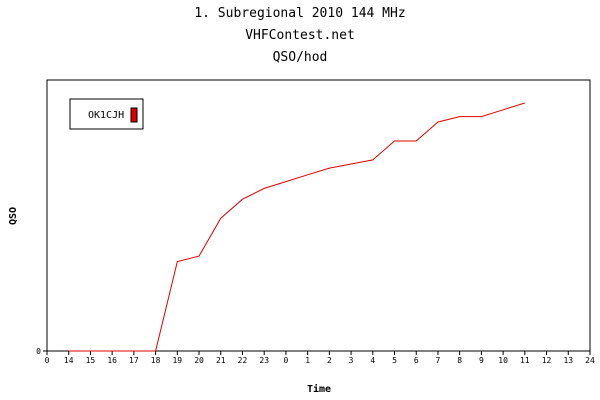 Image resolution: width=600 pixels, height=400 pixels. What do you see at coordinates (300, 35) in the screenshot?
I see `chart-subtitle: VHFContest.net` at bounding box center [300, 35].